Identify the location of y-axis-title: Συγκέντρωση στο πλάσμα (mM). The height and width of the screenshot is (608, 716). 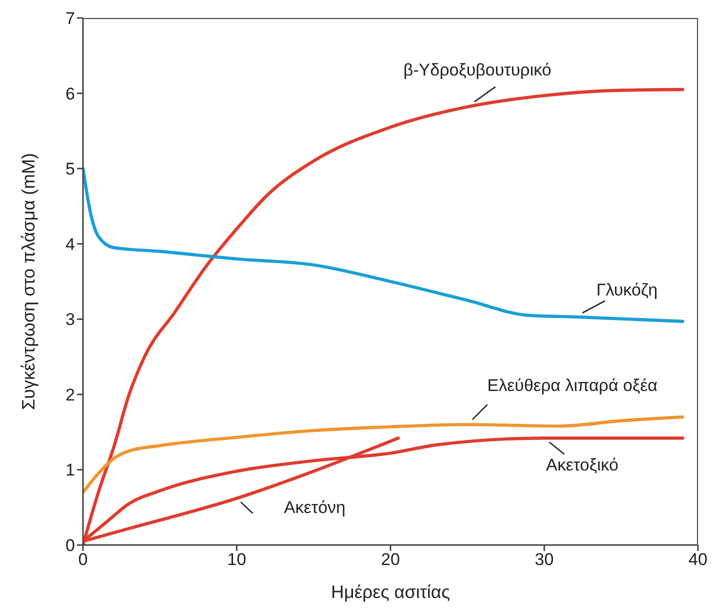
(28, 281).